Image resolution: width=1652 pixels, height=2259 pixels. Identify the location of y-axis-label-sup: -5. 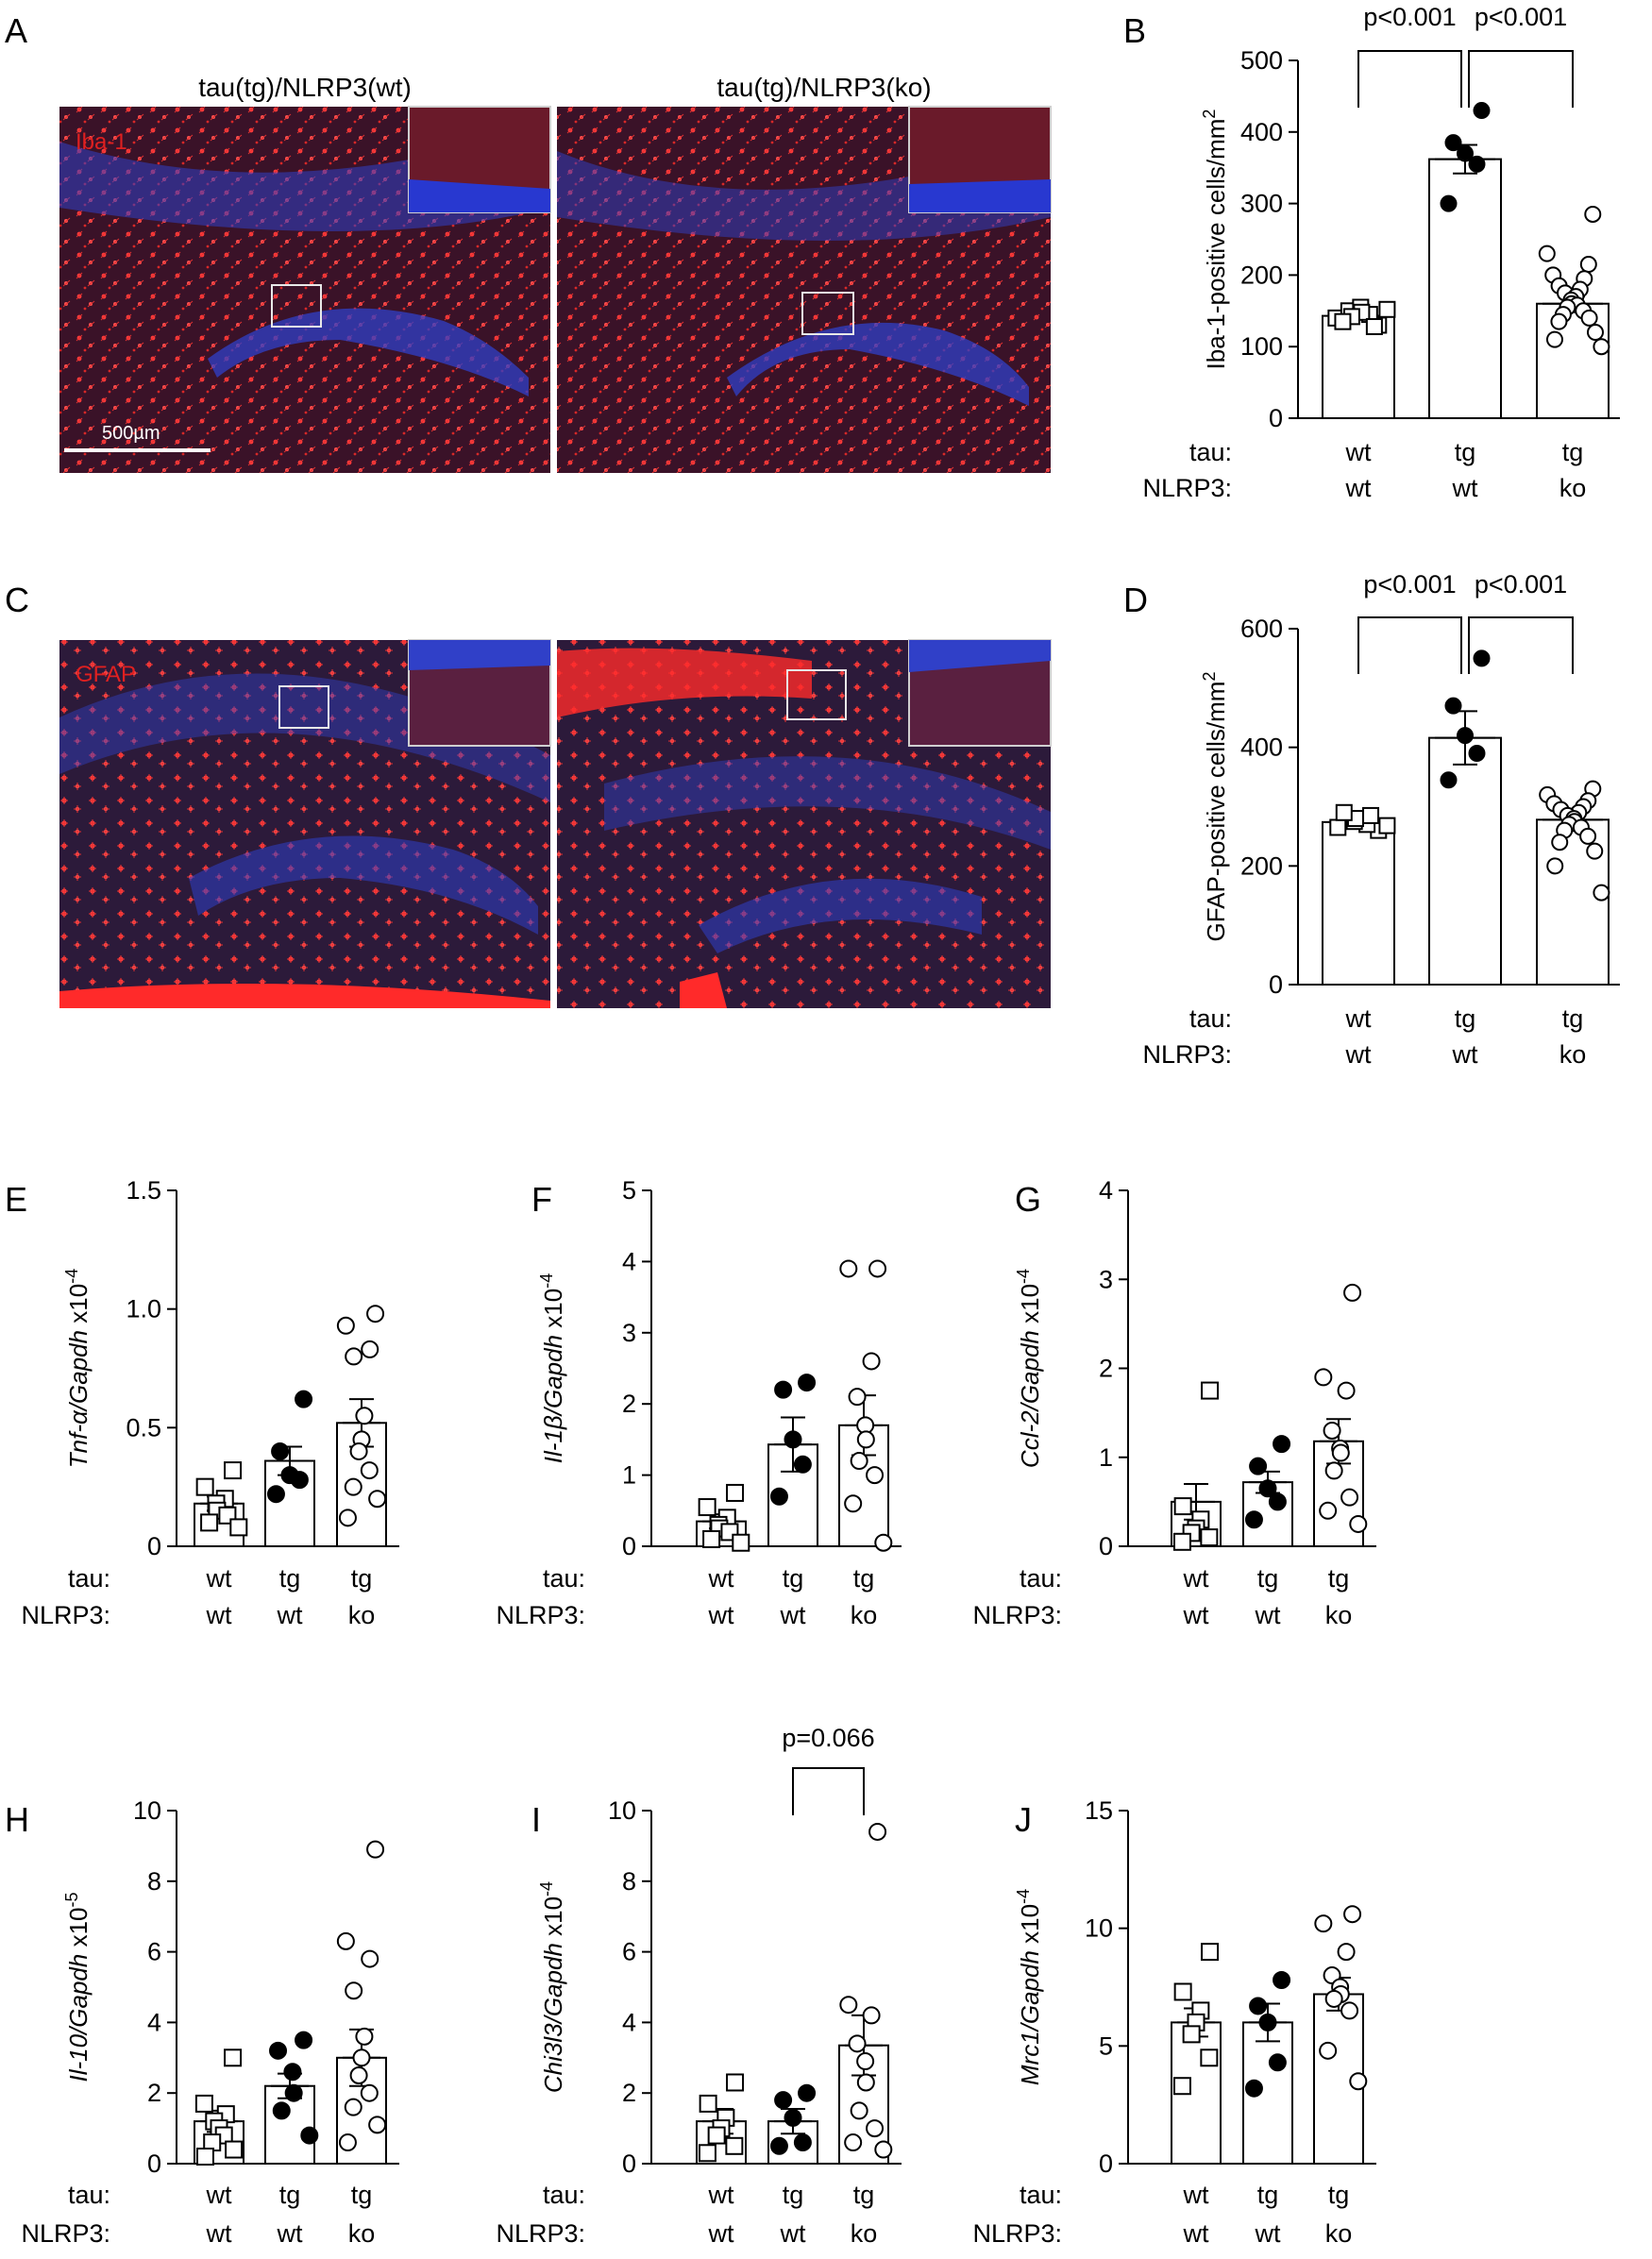
(71, 1900).